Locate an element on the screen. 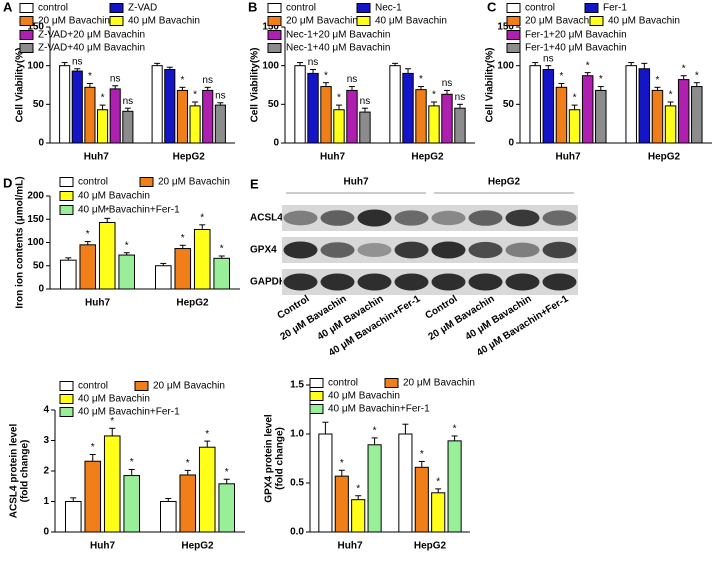  blot-group: HepG2 is located at coordinates (504, 182).